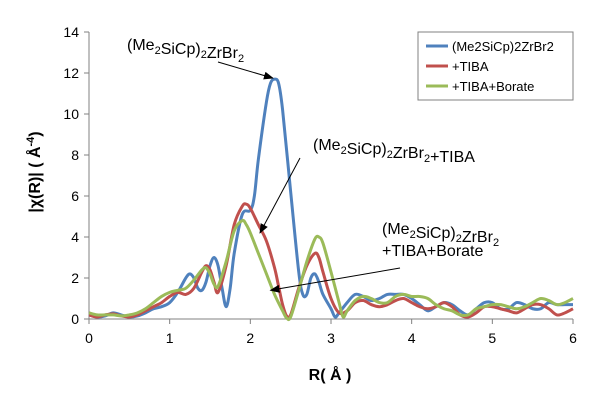 The height and width of the screenshot is (401, 590). I want to click on y-tick-label: 14, so click(71, 32).